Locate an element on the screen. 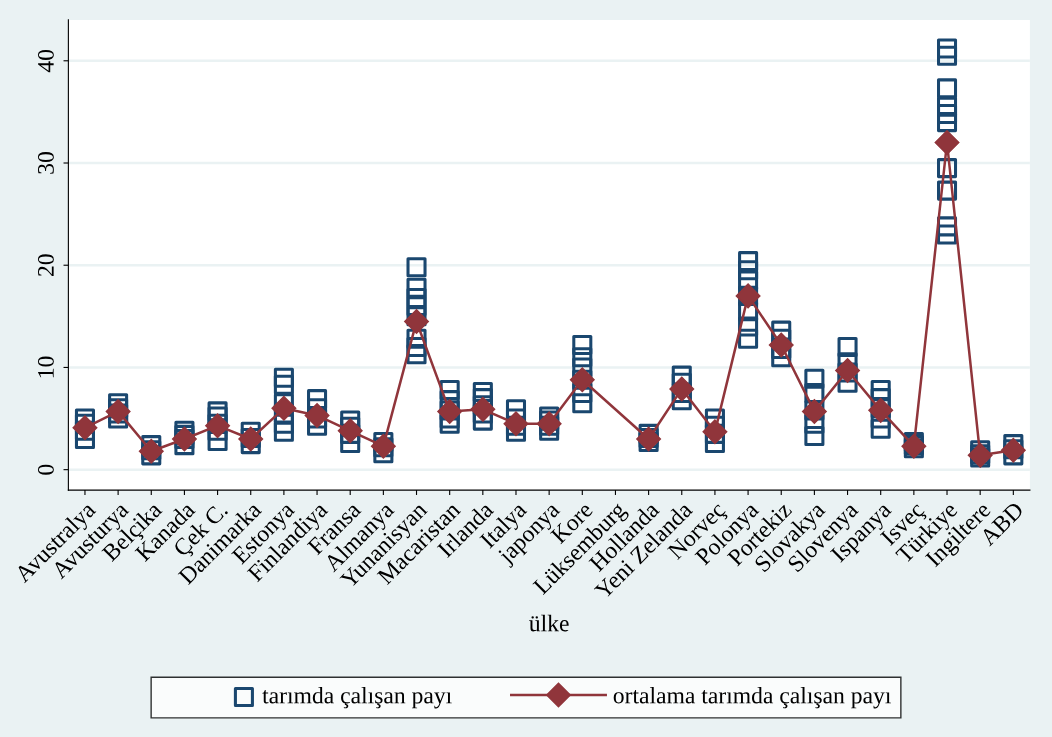 The height and width of the screenshot is (737, 1052). legend-label: tarımda çalışan payı is located at coordinates (357, 697).